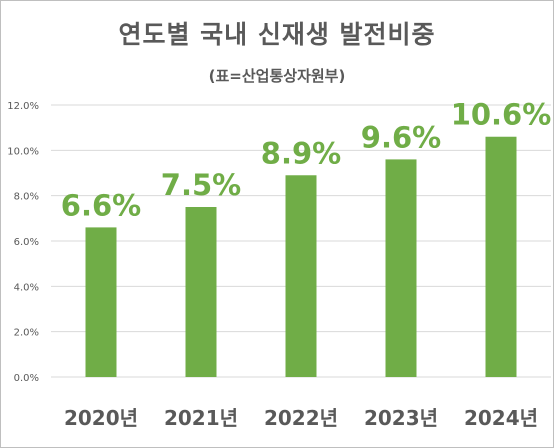 The width and height of the screenshot is (554, 448). Describe the element at coordinates (23, 106) in the screenshot. I see `y-tick-label: 12.0%` at that location.